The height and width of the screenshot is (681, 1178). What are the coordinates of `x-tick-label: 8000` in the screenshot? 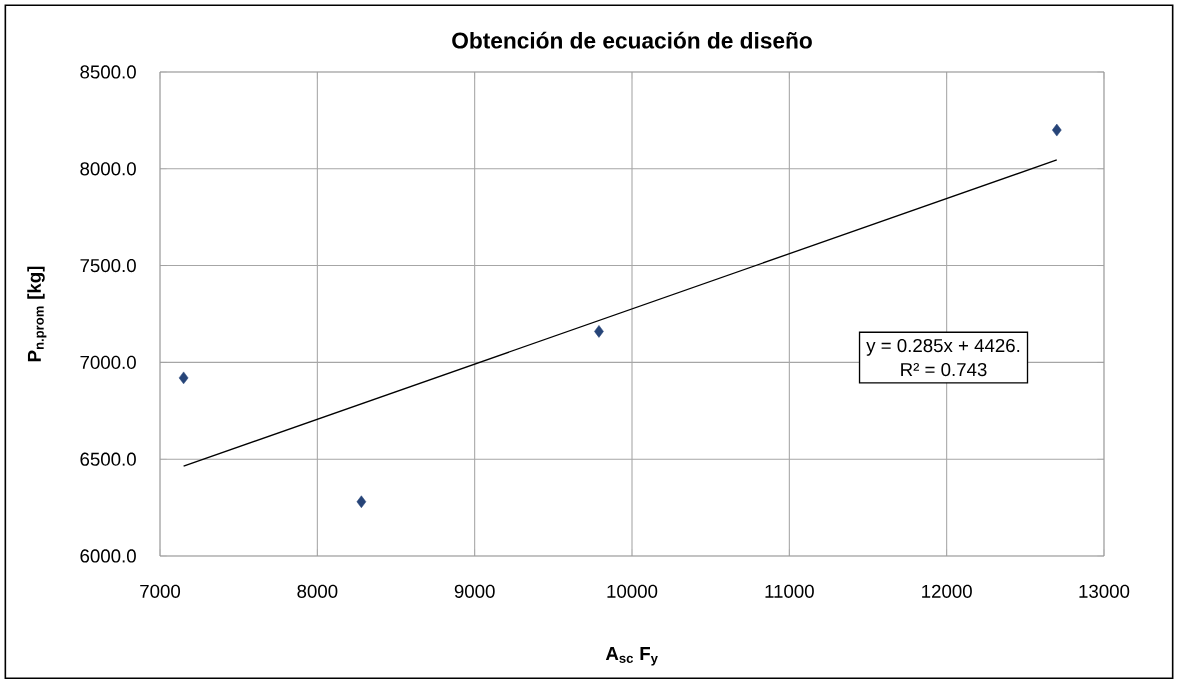 It's located at (317, 591).